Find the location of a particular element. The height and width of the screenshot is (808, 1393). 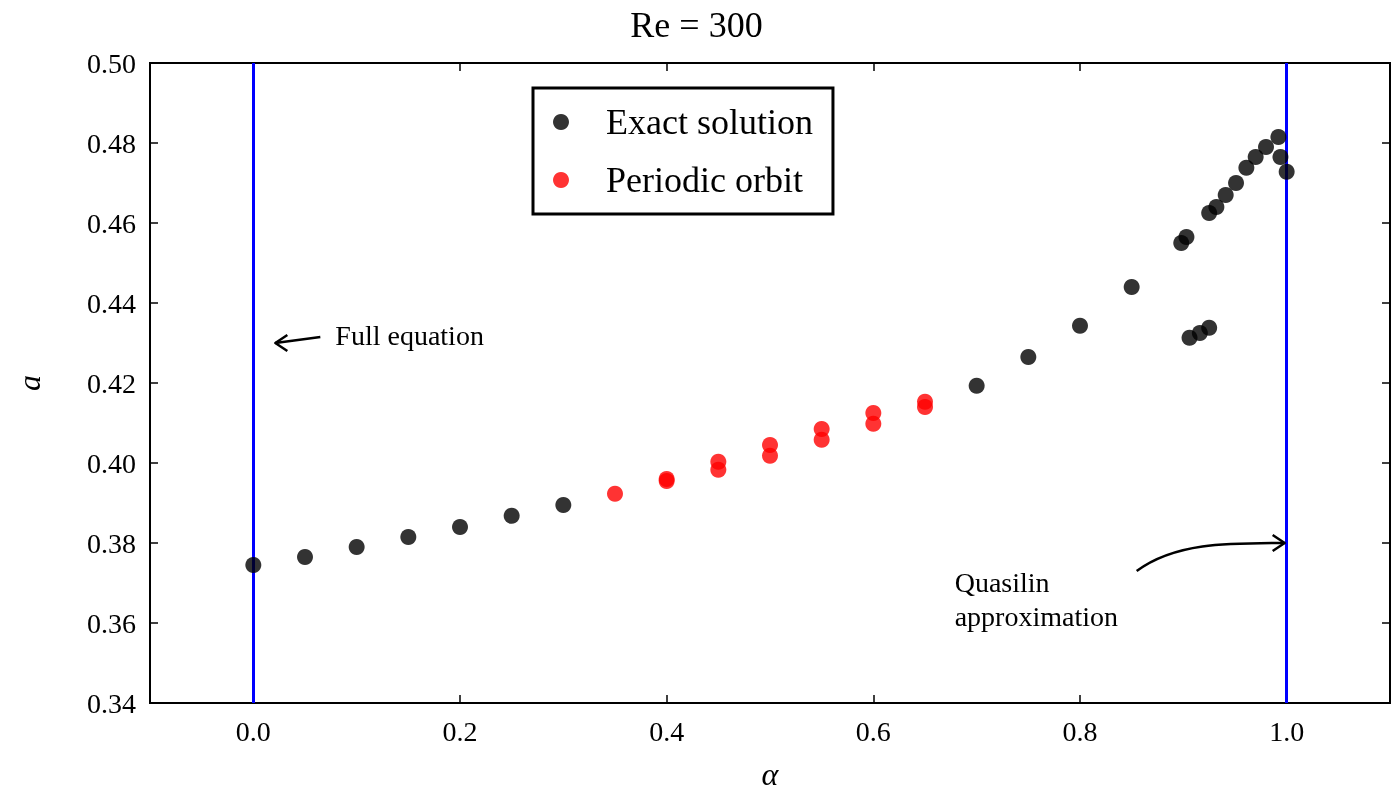

y-tick-label: 0.48 is located at coordinates (111, 143).